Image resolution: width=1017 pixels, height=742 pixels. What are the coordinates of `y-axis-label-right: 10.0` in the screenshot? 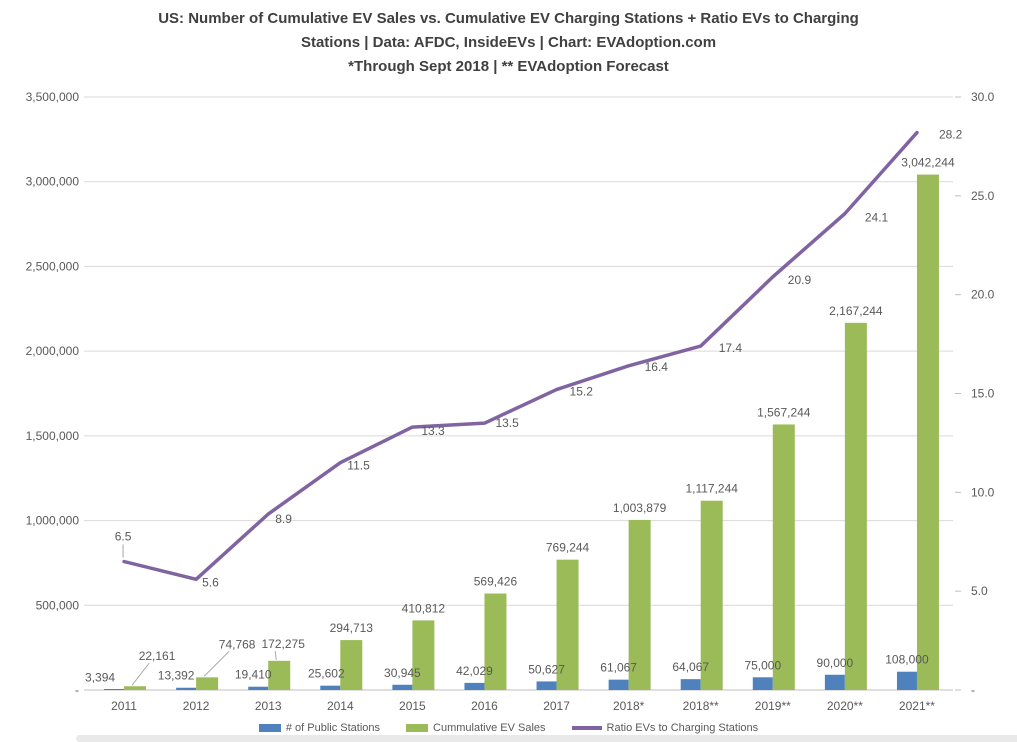 It's located at (983, 492).